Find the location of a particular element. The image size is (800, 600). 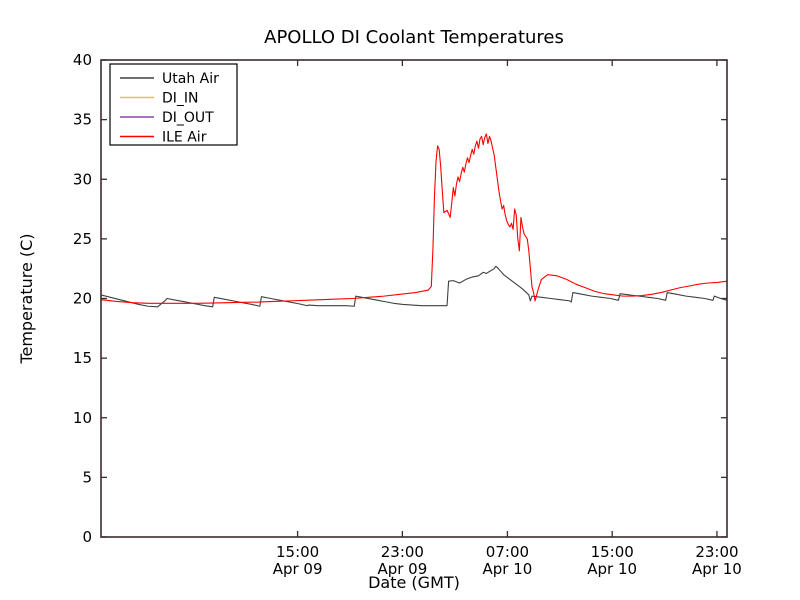

series-line-utah-air is located at coordinates (414, 286).